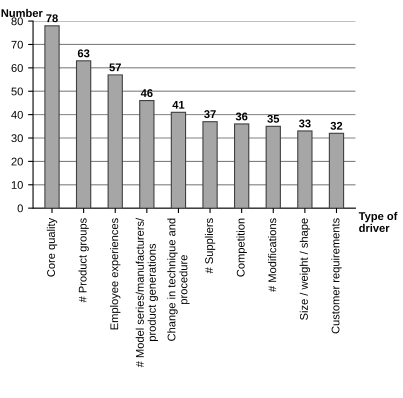  What do you see at coordinates (17, 92) in the screenshot?
I see `y-tick-label: 50` at bounding box center [17, 92].